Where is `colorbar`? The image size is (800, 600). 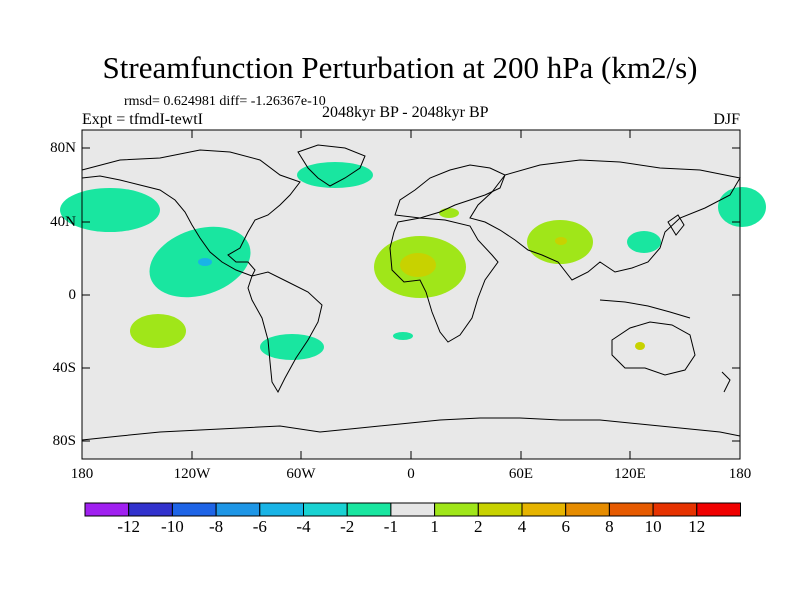 colorbar is located at coordinates (412, 509).